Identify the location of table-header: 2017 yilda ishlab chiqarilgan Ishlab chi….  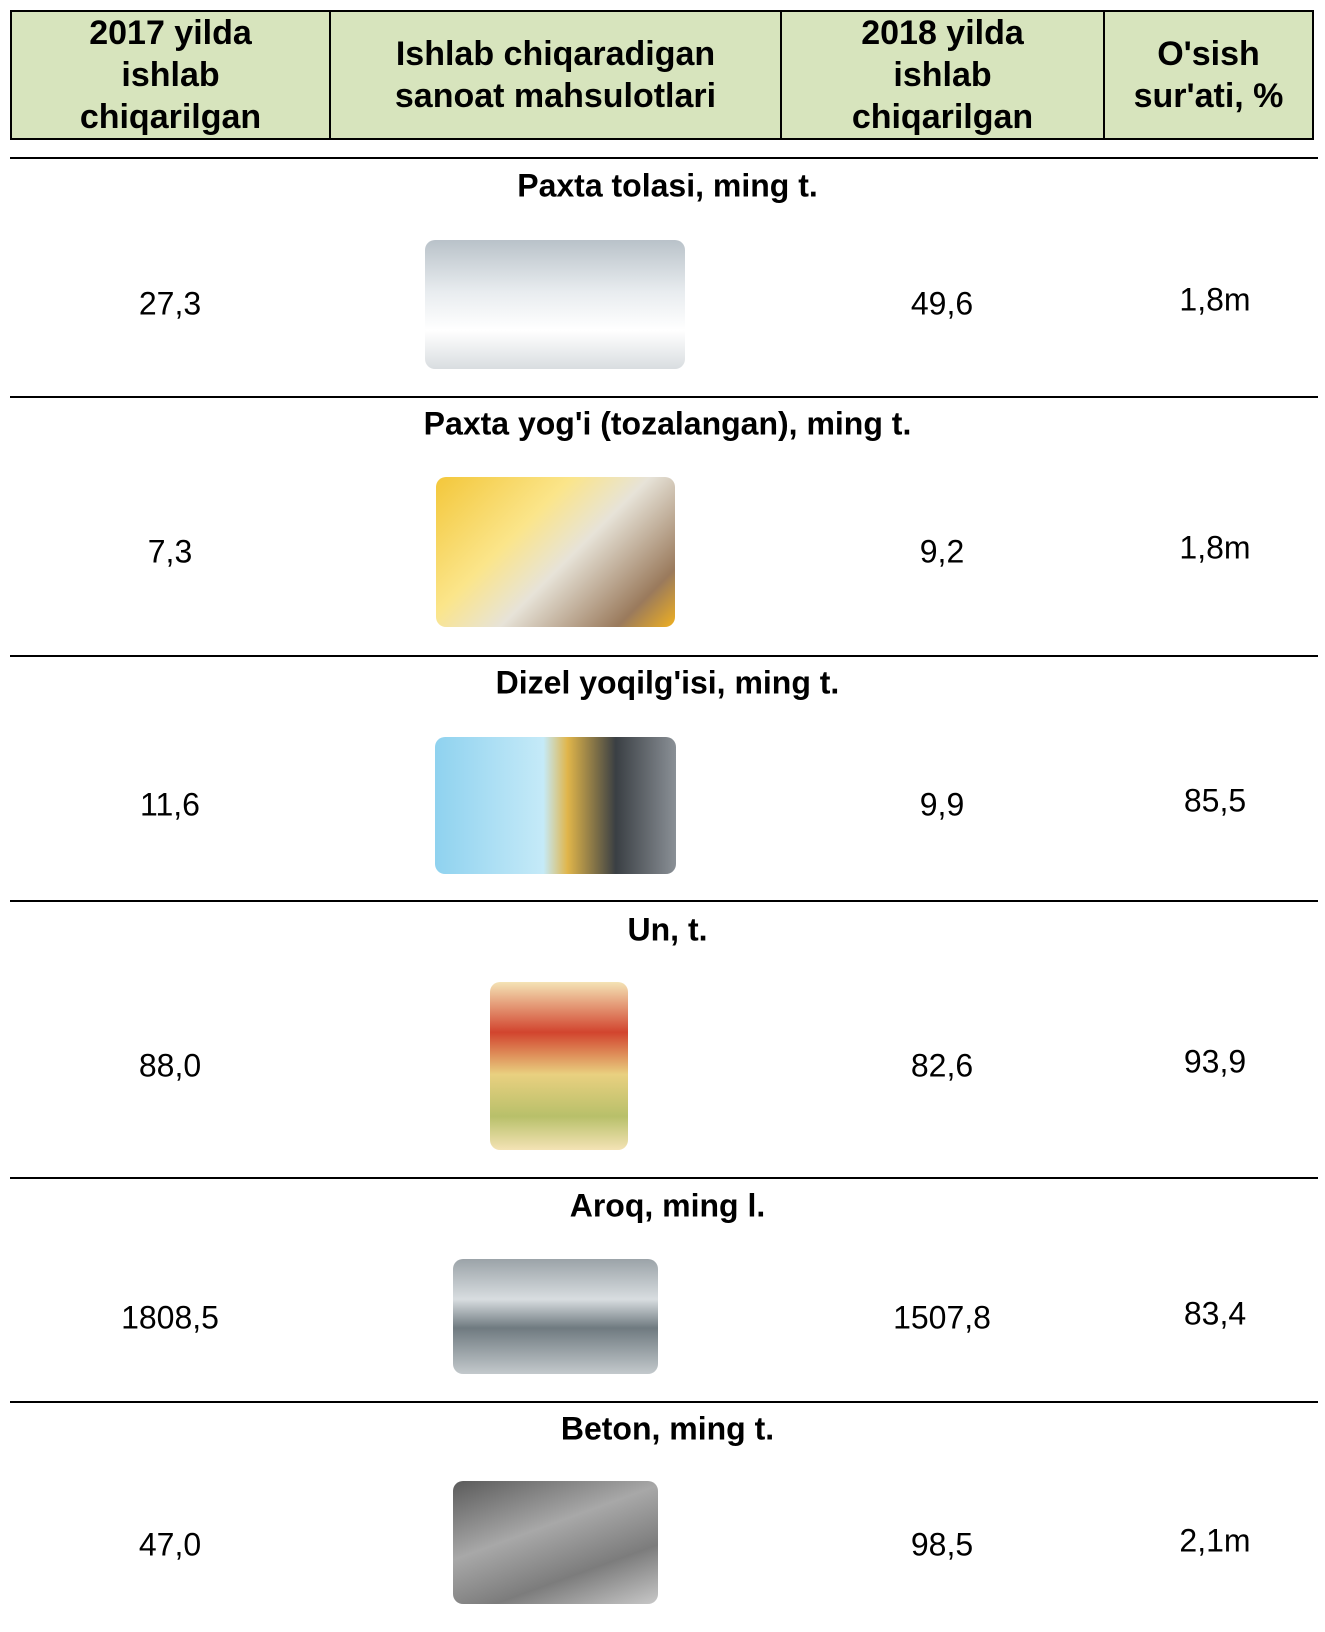
(662, 75).